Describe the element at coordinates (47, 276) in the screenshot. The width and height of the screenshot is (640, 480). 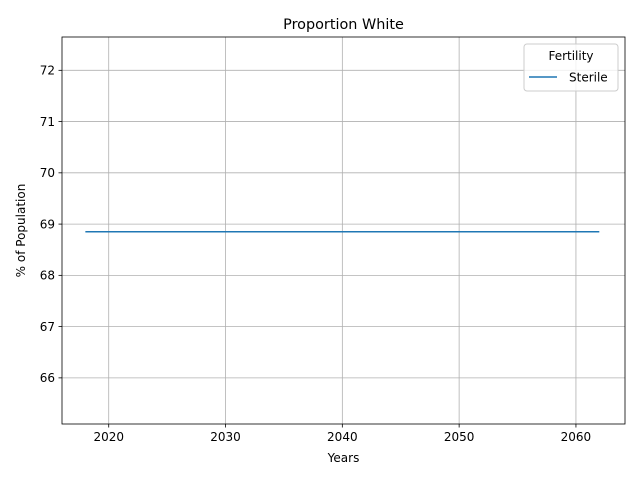
I see `y-tick-label: 68` at that location.